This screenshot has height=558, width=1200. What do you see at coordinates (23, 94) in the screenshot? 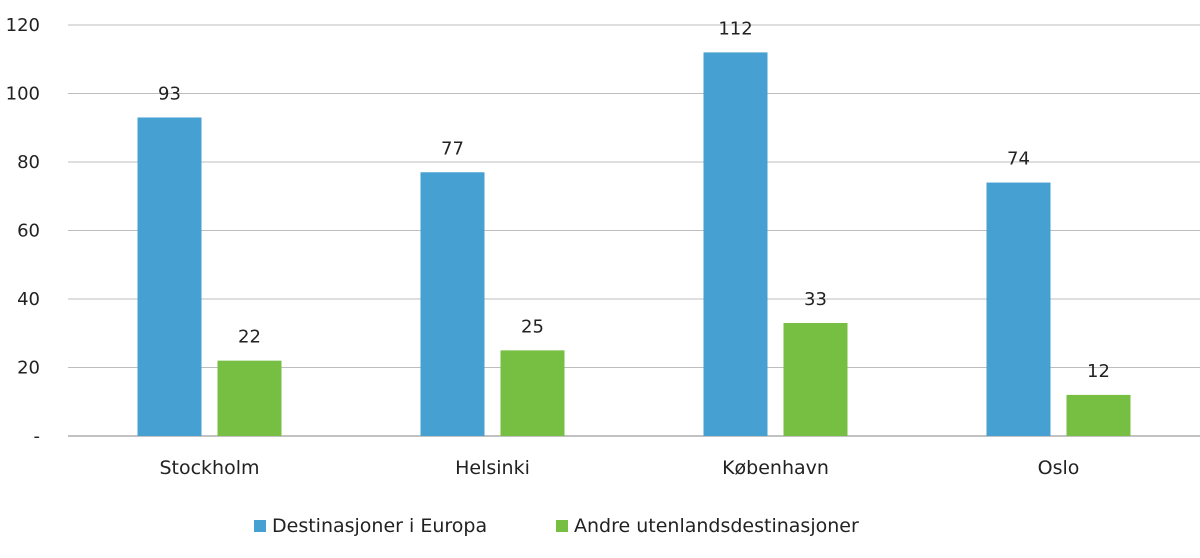
I see `y-tick-label: 100` at bounding box center [23, 94].